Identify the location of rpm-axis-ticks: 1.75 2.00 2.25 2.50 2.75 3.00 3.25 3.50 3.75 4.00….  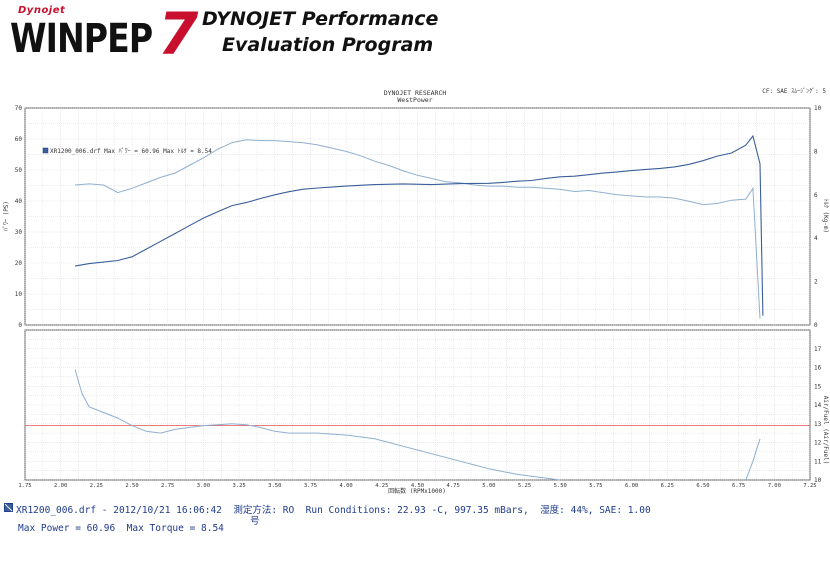
(417, 486).